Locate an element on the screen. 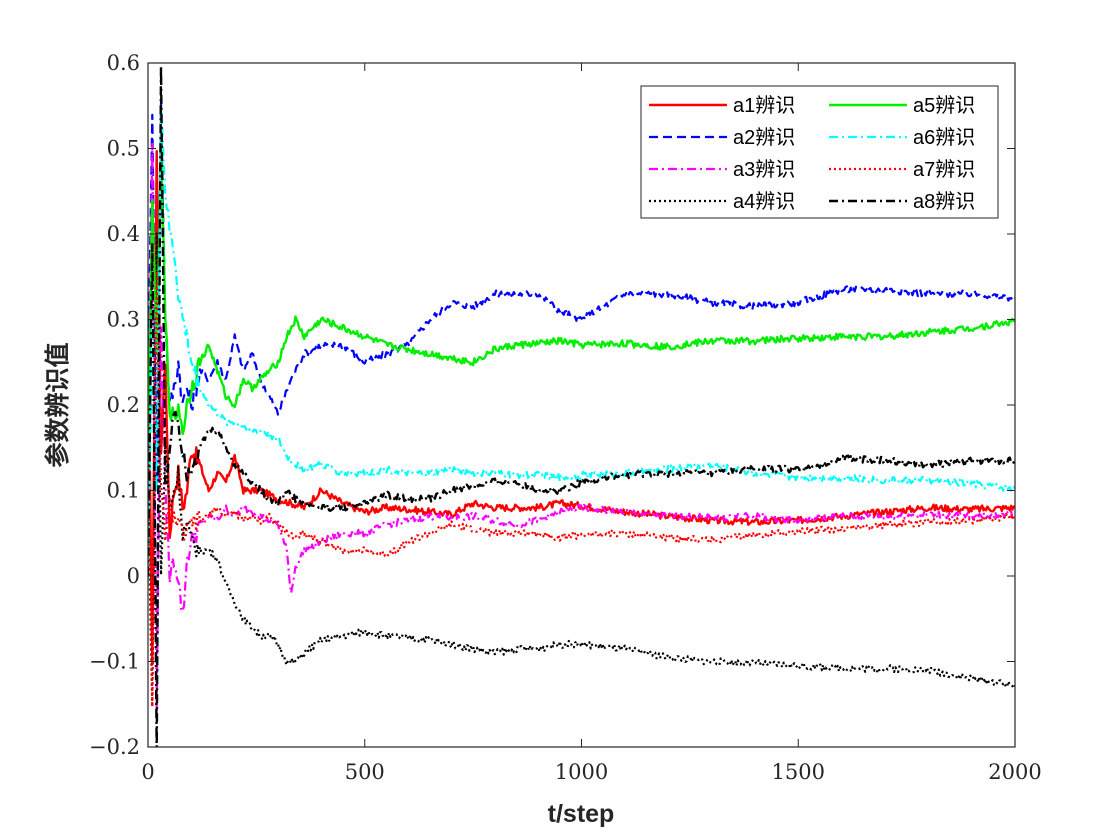  legend-label-2: a2辨识 is located at coordinates (764, 137).